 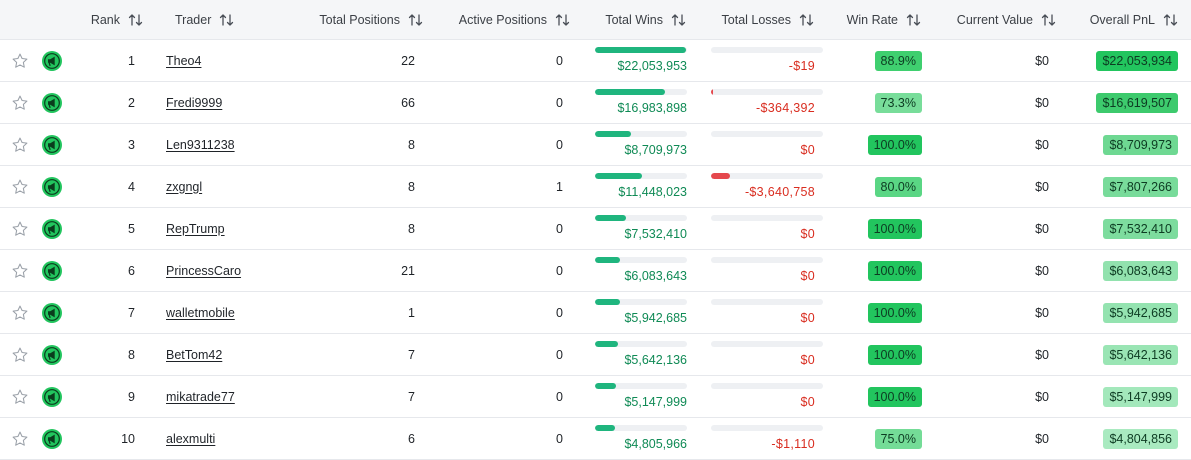 What do you see at coordinates (101, 20) in the screenshot?
I see `column-header-rank: Rank` at bounding box center [101, 20].